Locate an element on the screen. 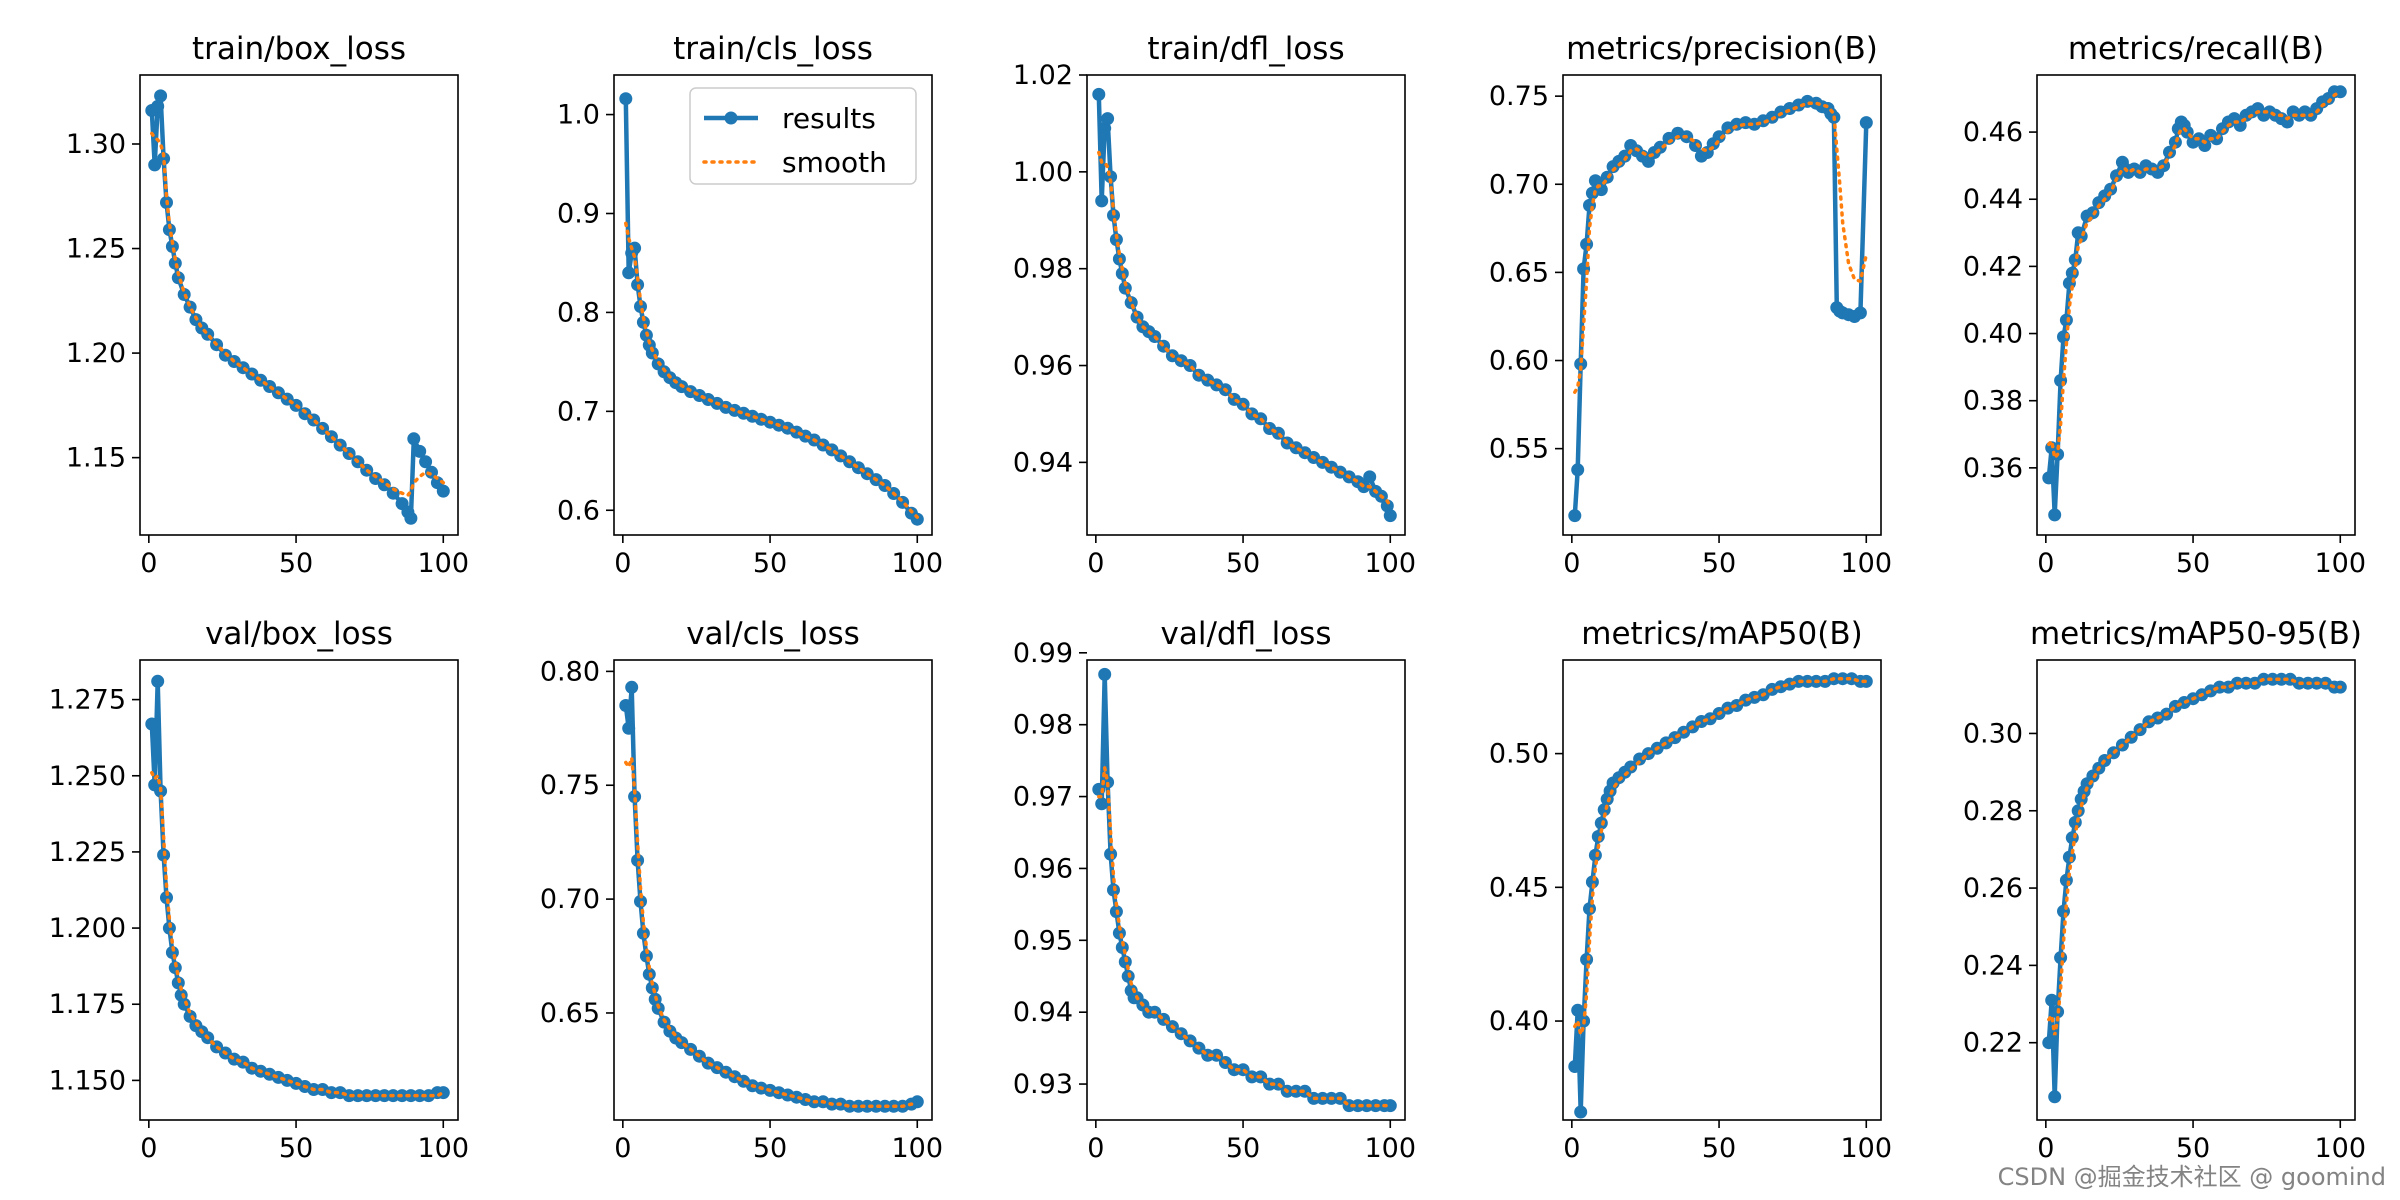  y-tick-label: 0.97 is located at coordinates (1043, 797).